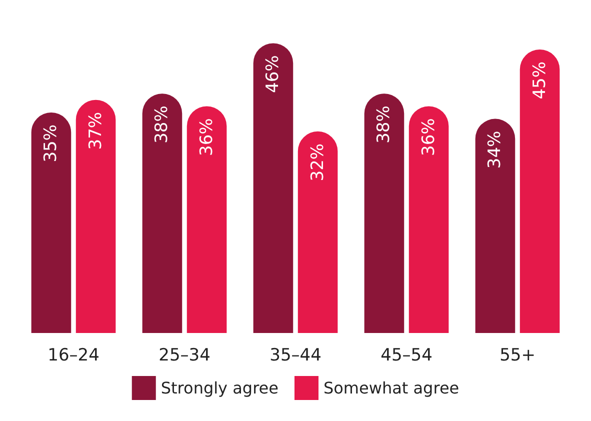  What do you see at coordinates (96, 131) in the screenshot?
I see `data-label: 37%` at bounding box center [96, 131].